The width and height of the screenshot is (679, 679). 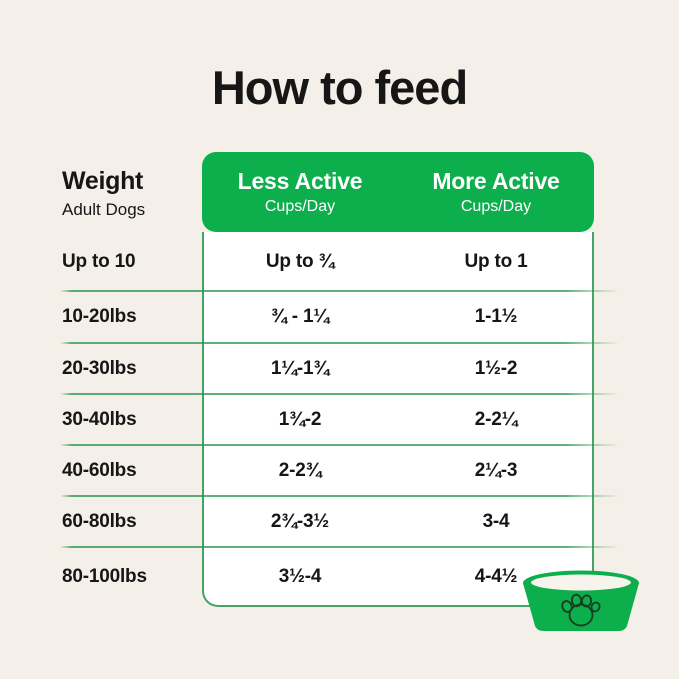 What do you see at coordinates (300, 368) in the screenshot?
I see `less-active-cell: 1¼-1¾` at bounding box center [300, 368].